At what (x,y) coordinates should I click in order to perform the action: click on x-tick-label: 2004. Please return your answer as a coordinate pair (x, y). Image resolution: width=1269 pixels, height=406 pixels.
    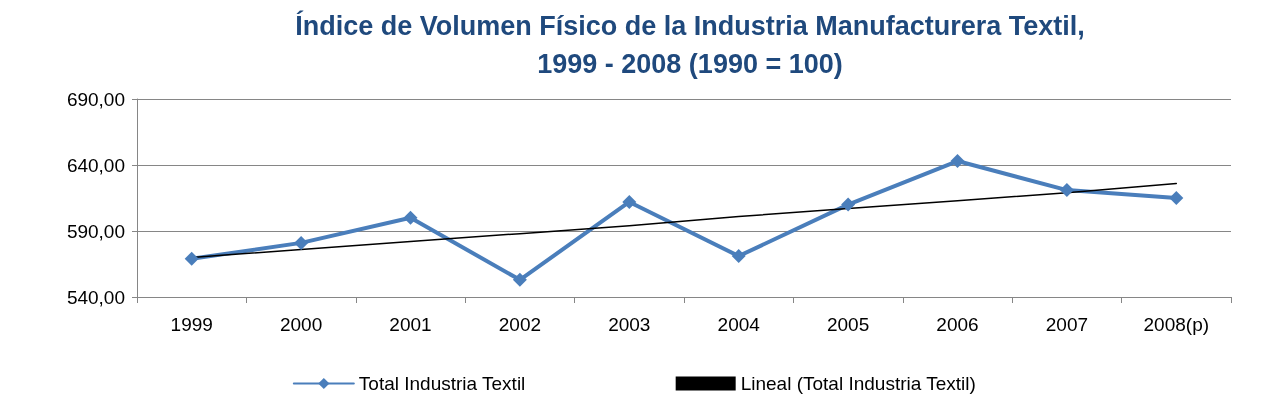
    Looking at the image, I should click on (739, 324).